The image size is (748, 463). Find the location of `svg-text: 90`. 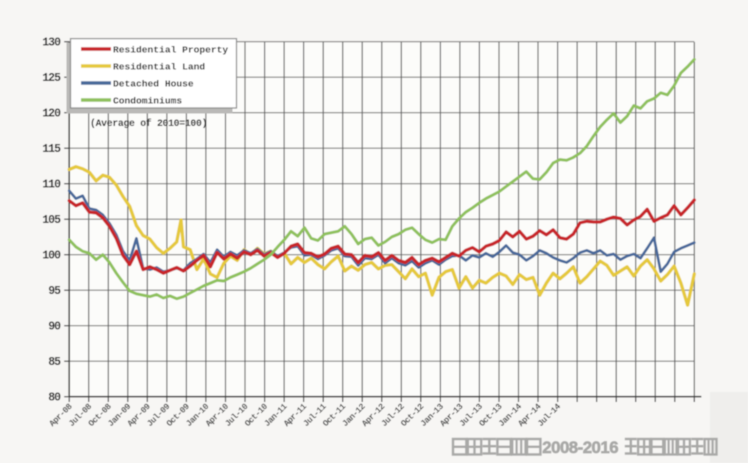

svg-text: 90 is located at coordinates (54, 327).